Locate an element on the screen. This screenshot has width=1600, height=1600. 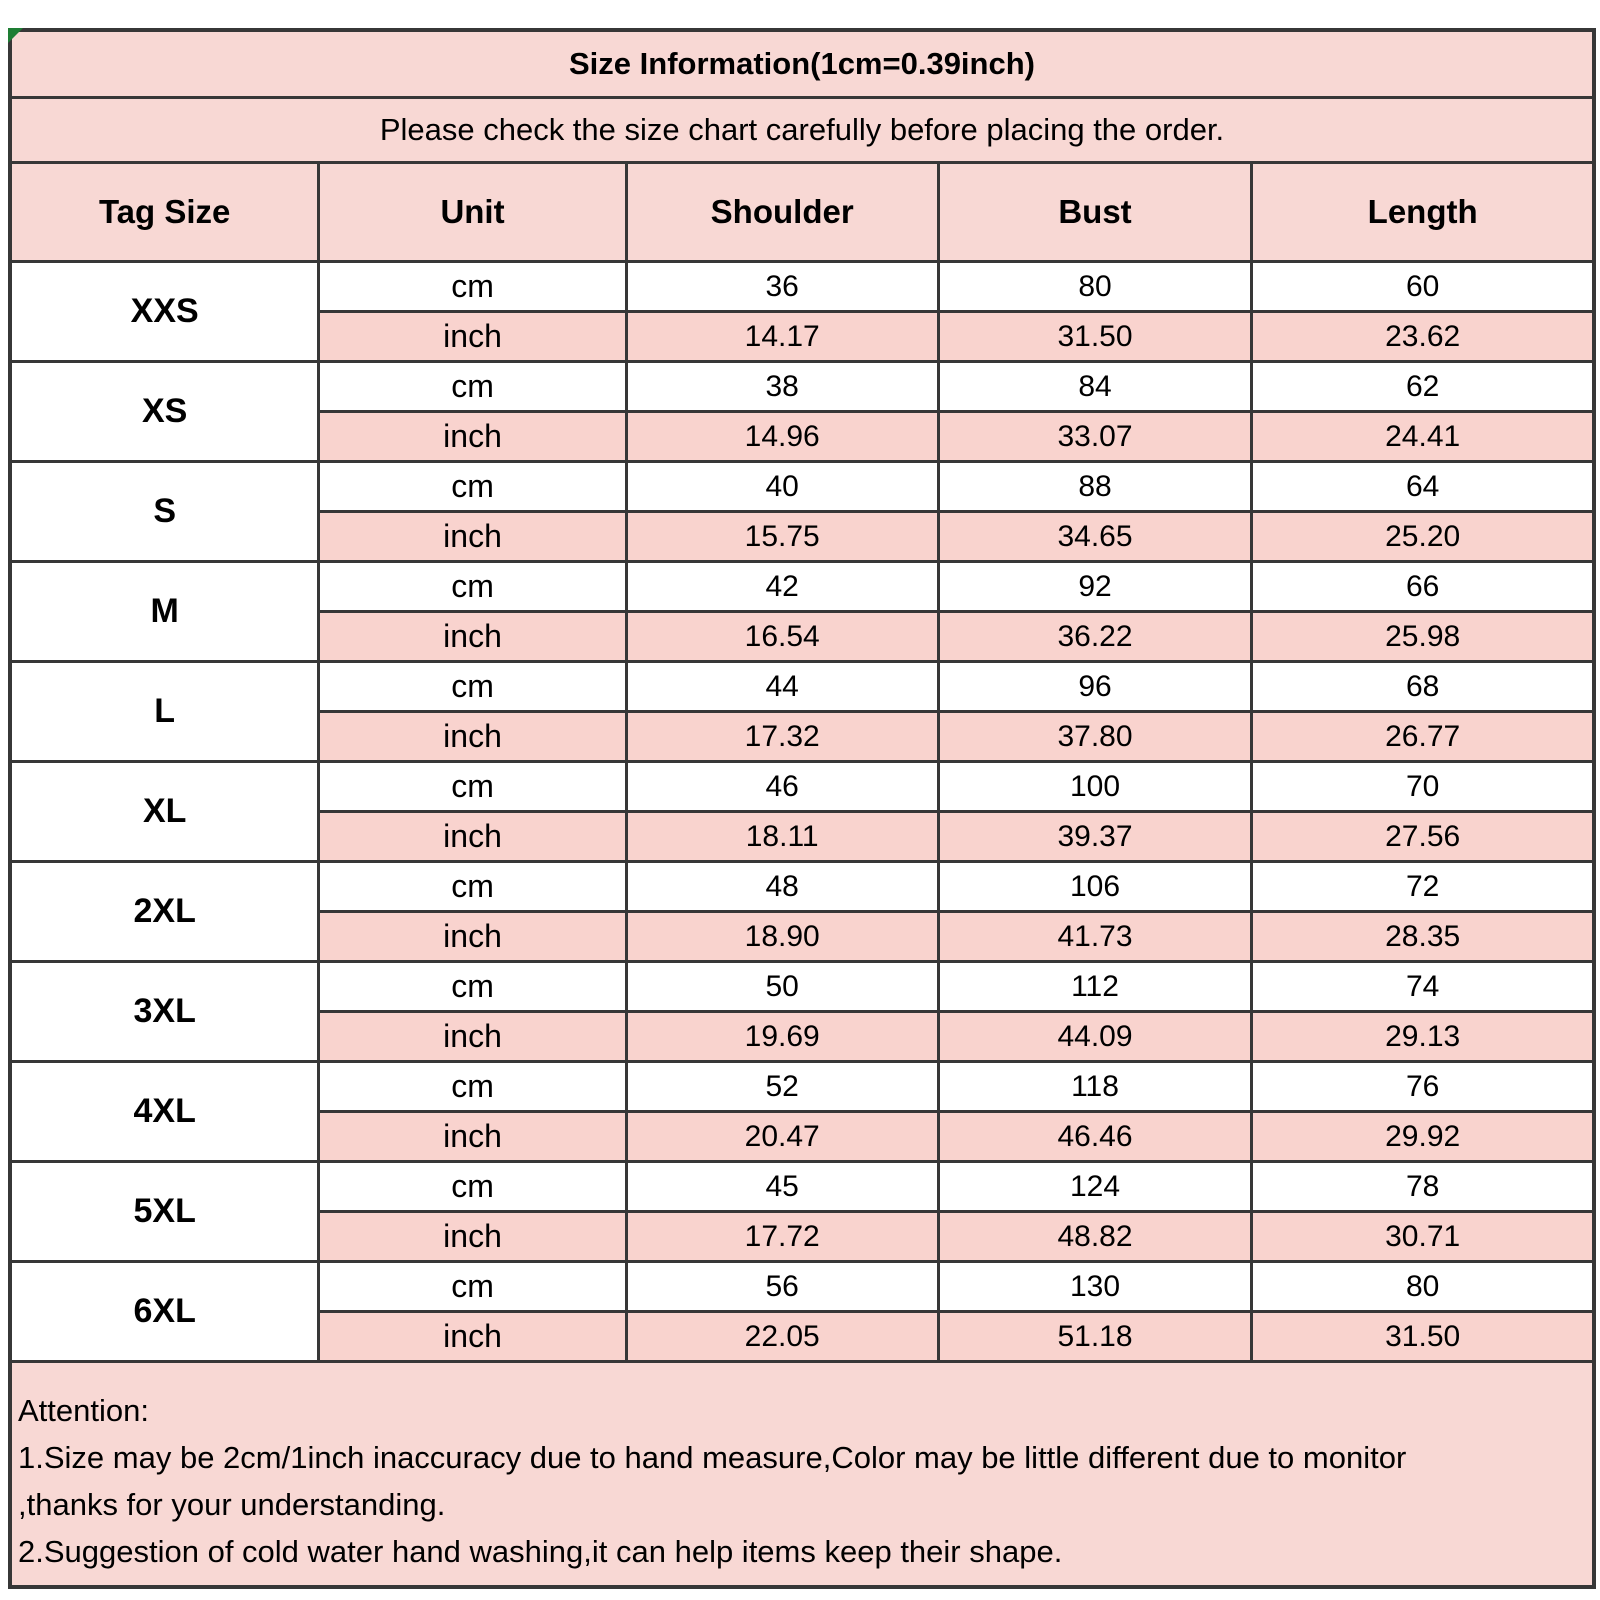
size-row-inch: inch 18.90 41.73 28.35 is located at coordinates (803, 936).